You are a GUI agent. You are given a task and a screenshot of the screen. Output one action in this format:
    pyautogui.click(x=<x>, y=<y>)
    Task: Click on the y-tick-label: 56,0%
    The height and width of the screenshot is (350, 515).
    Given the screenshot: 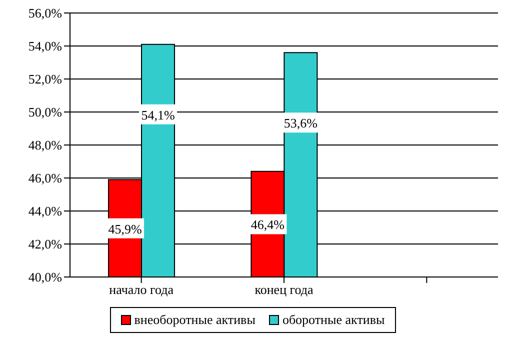 What is the action you would take?
    pyautogui.click(x=45, y=13)
    